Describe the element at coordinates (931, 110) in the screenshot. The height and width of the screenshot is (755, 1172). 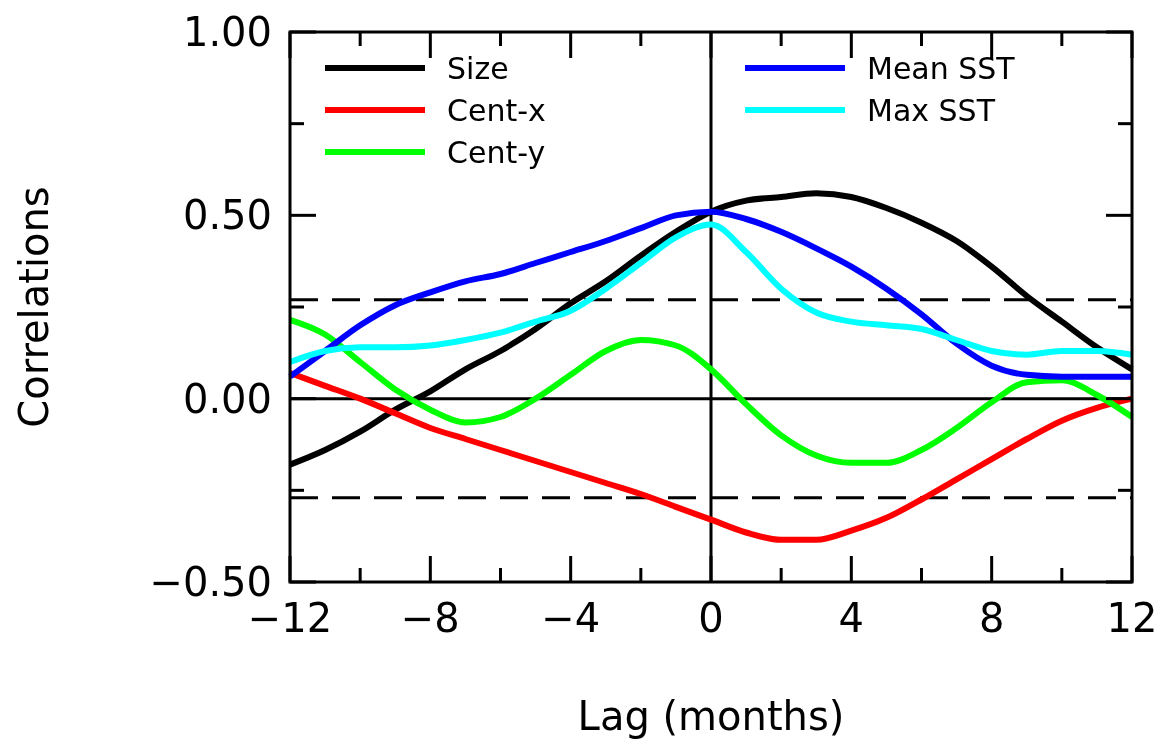
I see `legend-label: Max SST` at that location.